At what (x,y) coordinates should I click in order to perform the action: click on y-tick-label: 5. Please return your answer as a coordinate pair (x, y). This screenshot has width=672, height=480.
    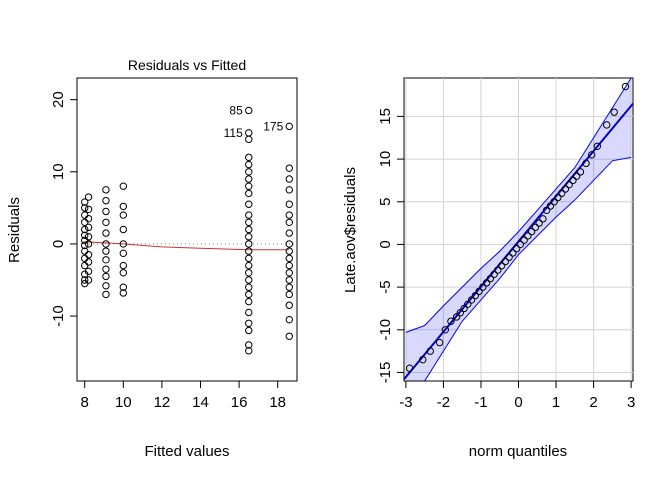
    Looking at the image, I should click on (385, 202).